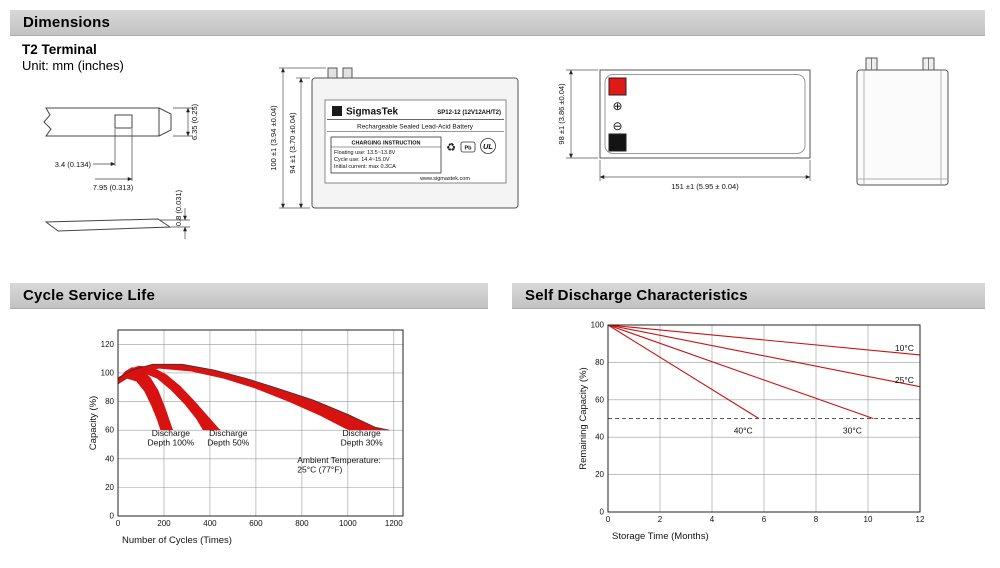 This screenshot has width=1000, height=568. Describe the element at coordinates (497, 23) in the screenshot. I see `section-header-dimensions: Dimensions` at that location.